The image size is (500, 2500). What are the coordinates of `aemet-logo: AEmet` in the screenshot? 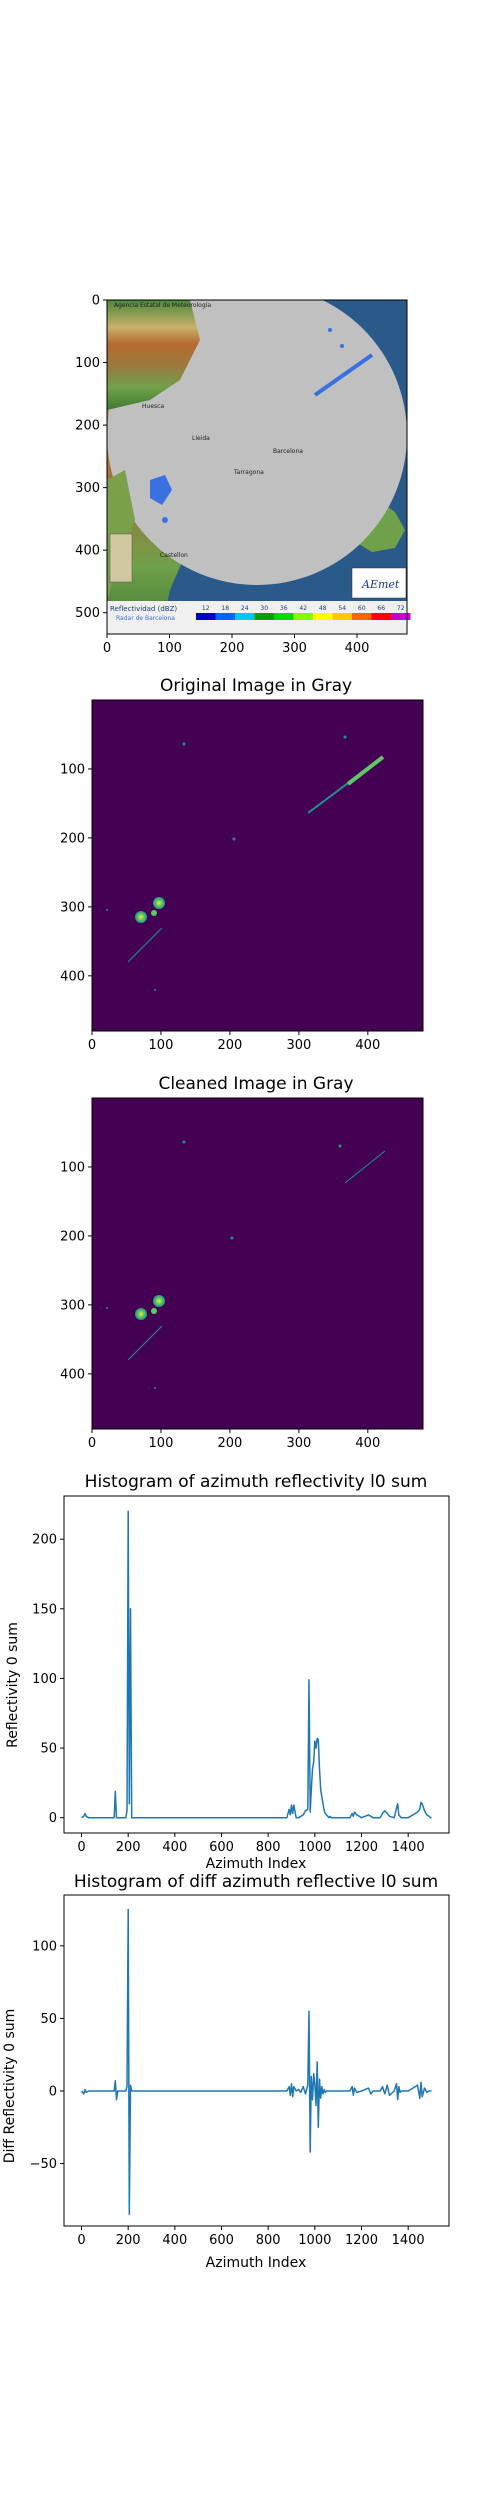 It's located at (380, 584).